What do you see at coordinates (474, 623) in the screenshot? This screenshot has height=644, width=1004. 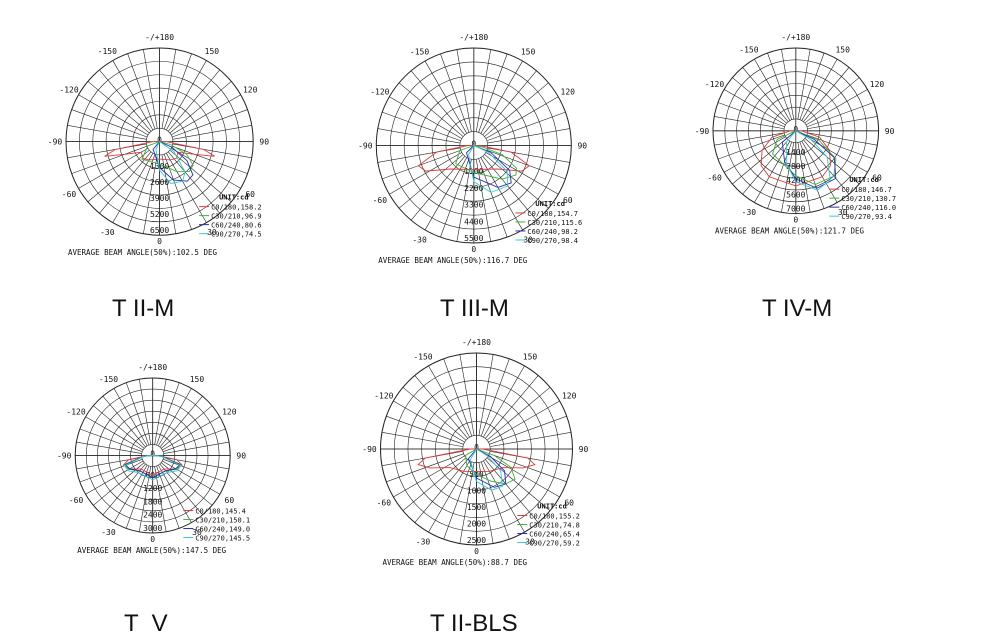 I see `chart-title: T II-BLS` at bounding box center [474, 623].